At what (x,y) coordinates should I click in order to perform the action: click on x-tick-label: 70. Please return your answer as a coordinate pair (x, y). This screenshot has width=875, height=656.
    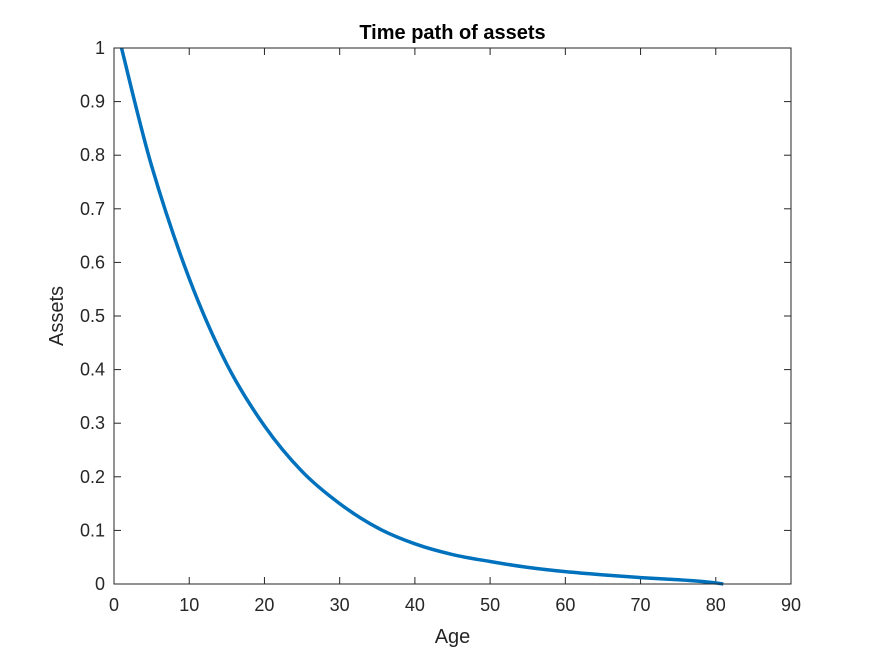
    Looking at the image, I should click on (641, 605).